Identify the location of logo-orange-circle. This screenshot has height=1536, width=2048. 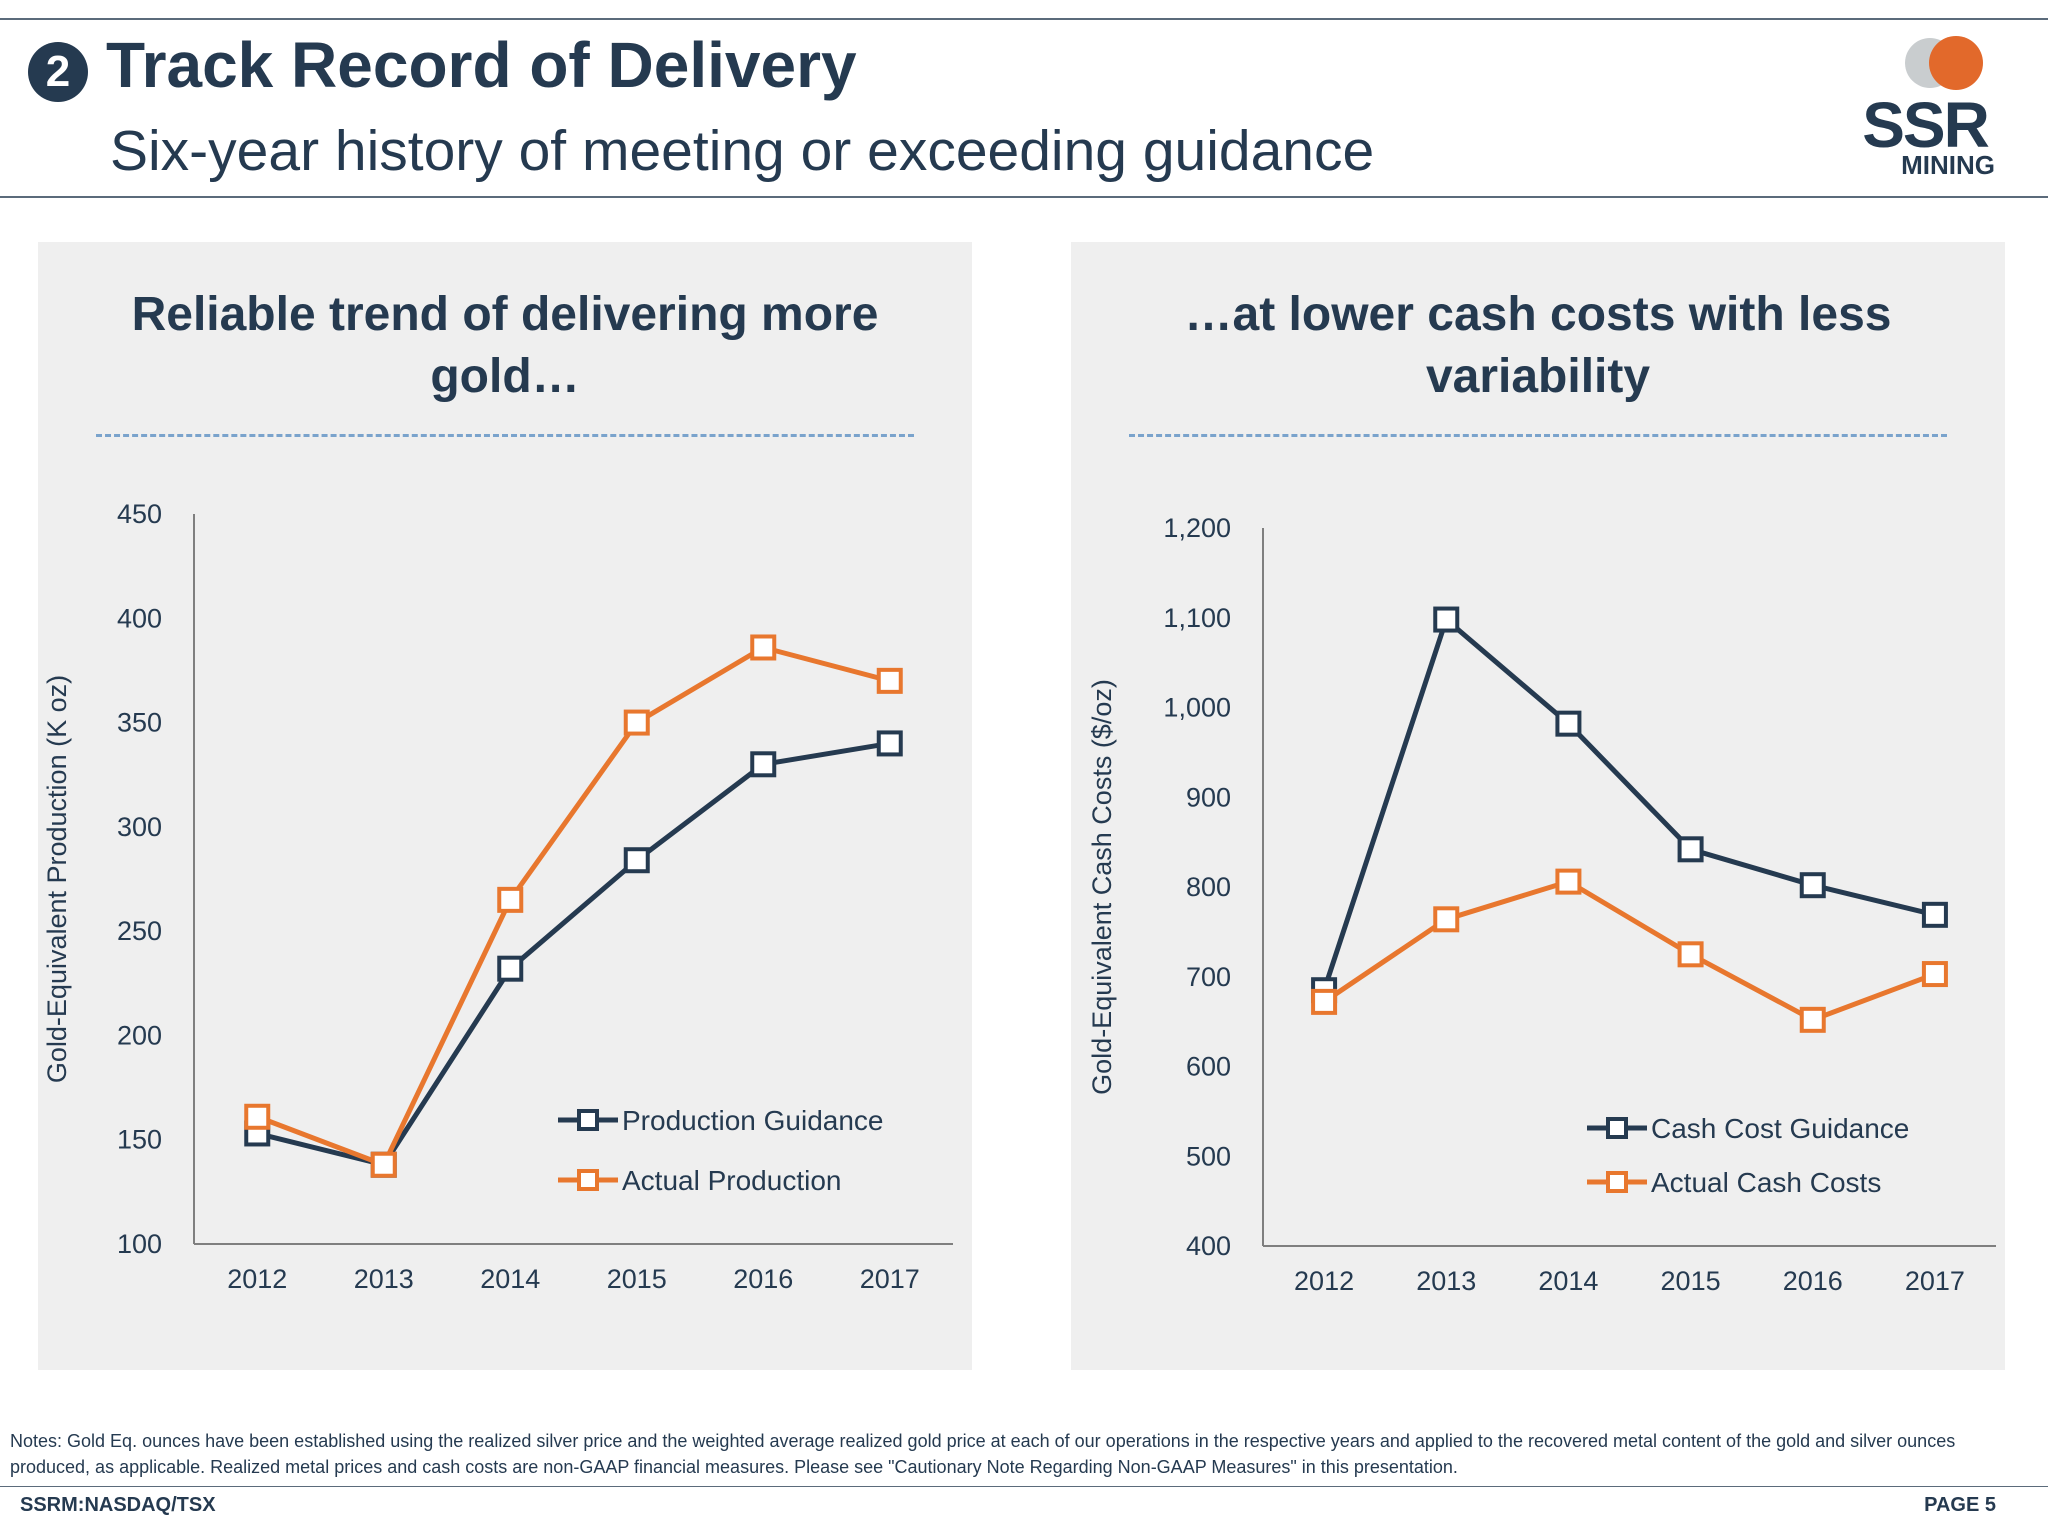
(1956, 63).